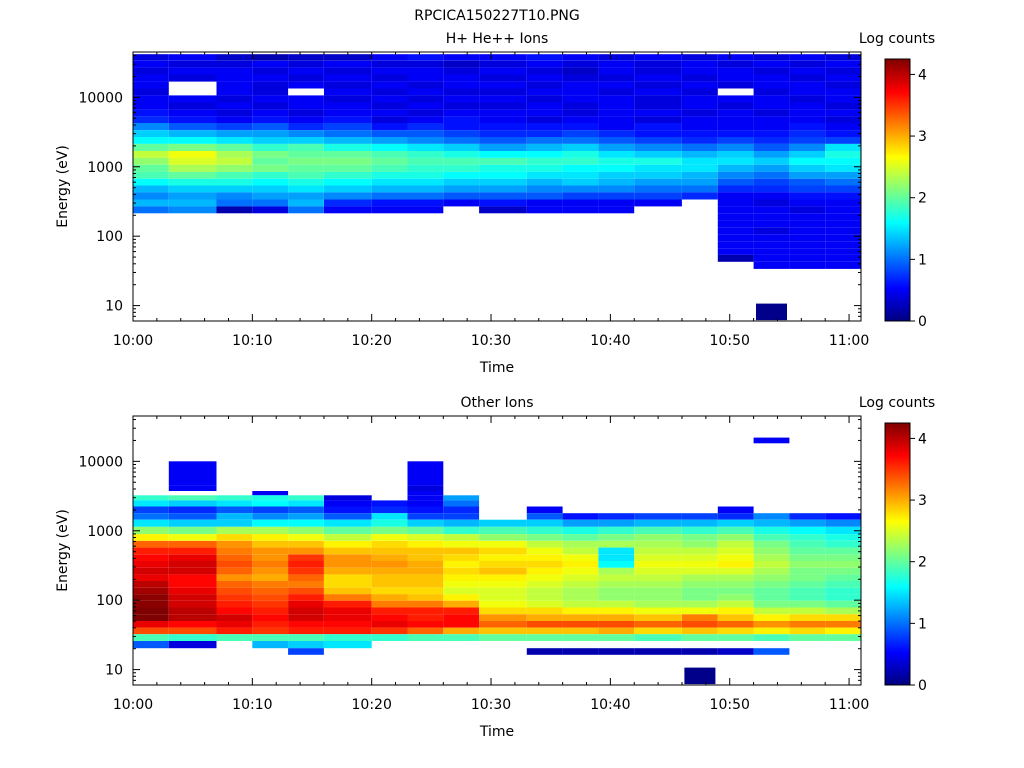 The image size is (1024, 768). I want to click on colorbar-tick-label: 0, so click(922, 322).